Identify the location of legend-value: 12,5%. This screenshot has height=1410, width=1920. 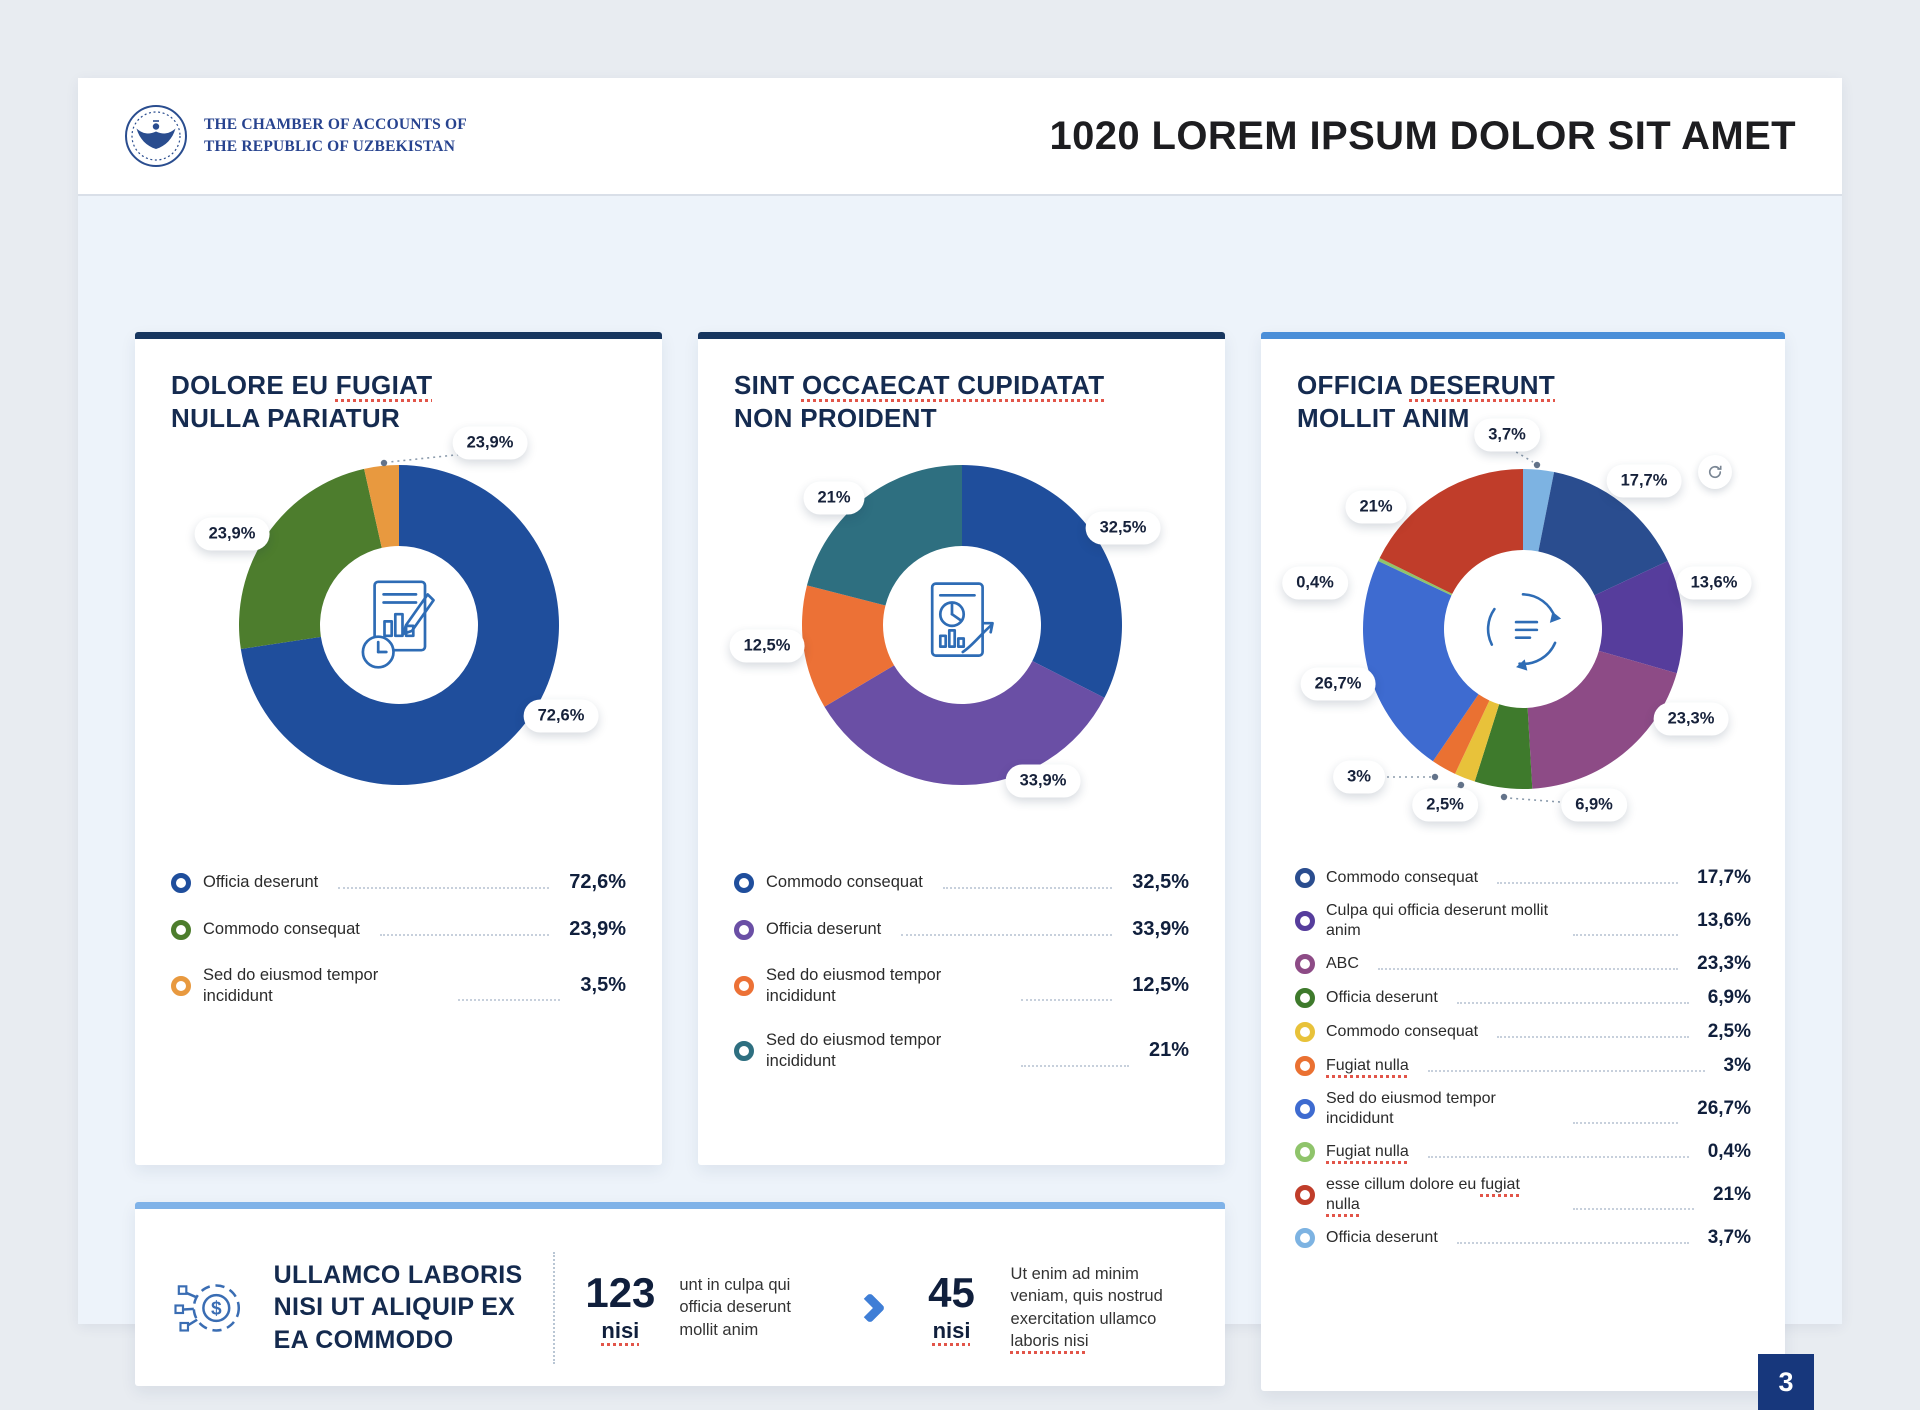
(1160, 985).